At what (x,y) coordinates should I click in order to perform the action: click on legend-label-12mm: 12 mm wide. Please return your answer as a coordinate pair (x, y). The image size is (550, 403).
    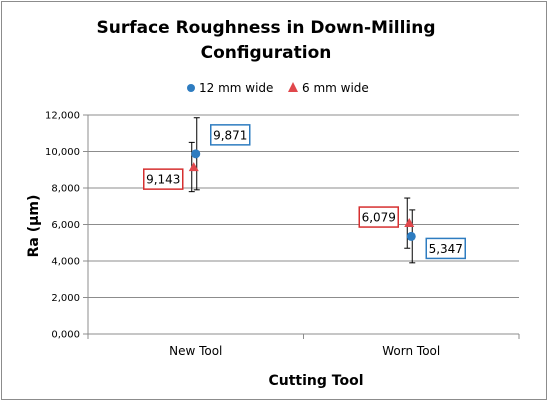
    Looking at the image, I should click on (236, 88).